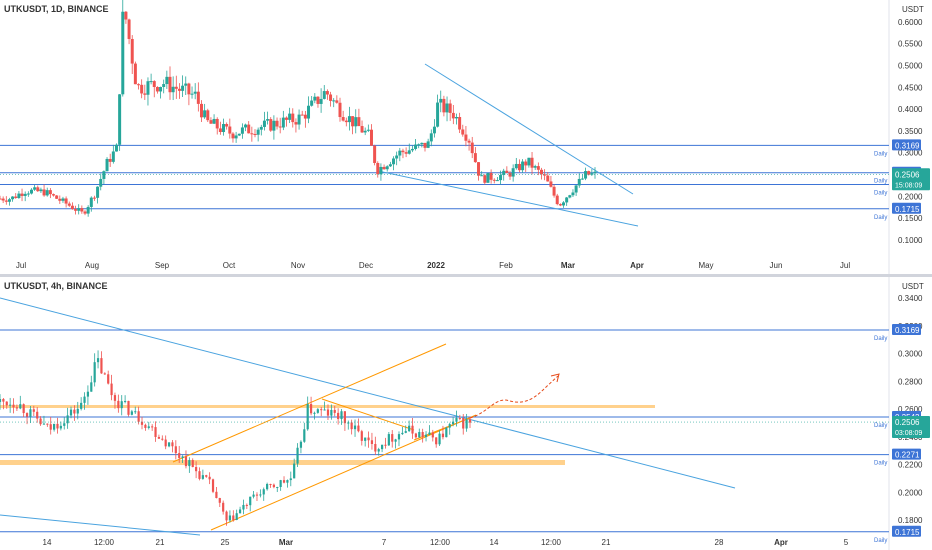 The width and height of the screenshot is (932, 550). Describe the element at coordinates (529, 129) in the screenshot. I see `daily-upper-trendline` at that location.